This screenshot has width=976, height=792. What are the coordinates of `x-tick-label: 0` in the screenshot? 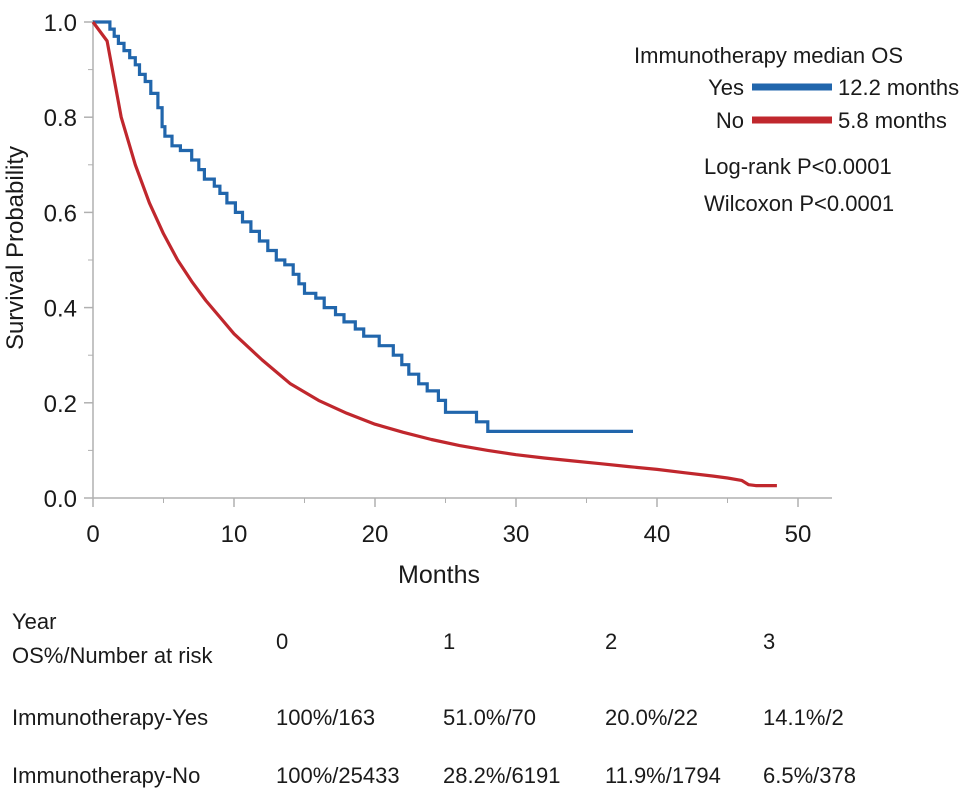 It's located at (92, 534).